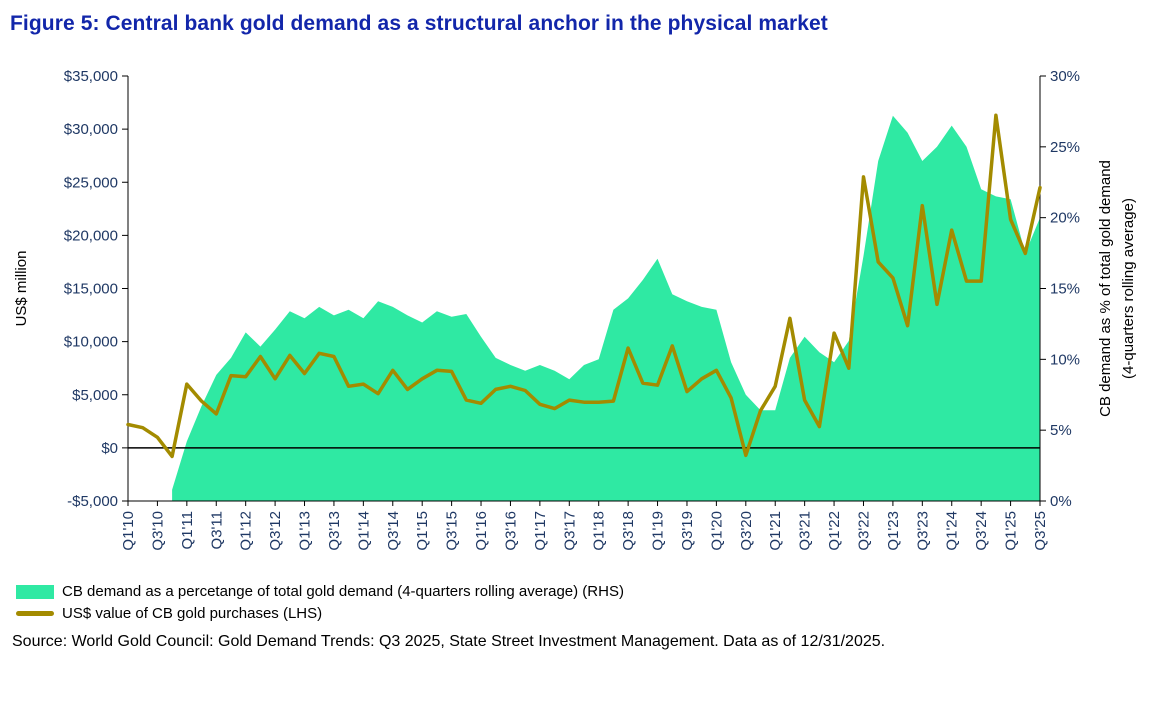 Image resolution: width=1165 pixels, height=709 pixels. I want to click on x-axis-tick-label: Q3'20, so click(746, 531).